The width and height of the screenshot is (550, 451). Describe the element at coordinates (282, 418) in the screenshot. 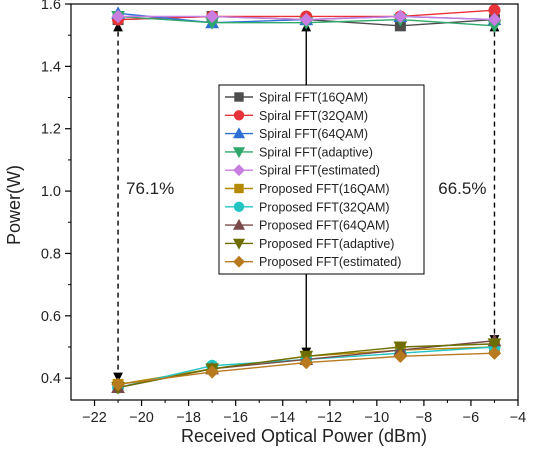

I see `x-tick-label: −14` at that location.